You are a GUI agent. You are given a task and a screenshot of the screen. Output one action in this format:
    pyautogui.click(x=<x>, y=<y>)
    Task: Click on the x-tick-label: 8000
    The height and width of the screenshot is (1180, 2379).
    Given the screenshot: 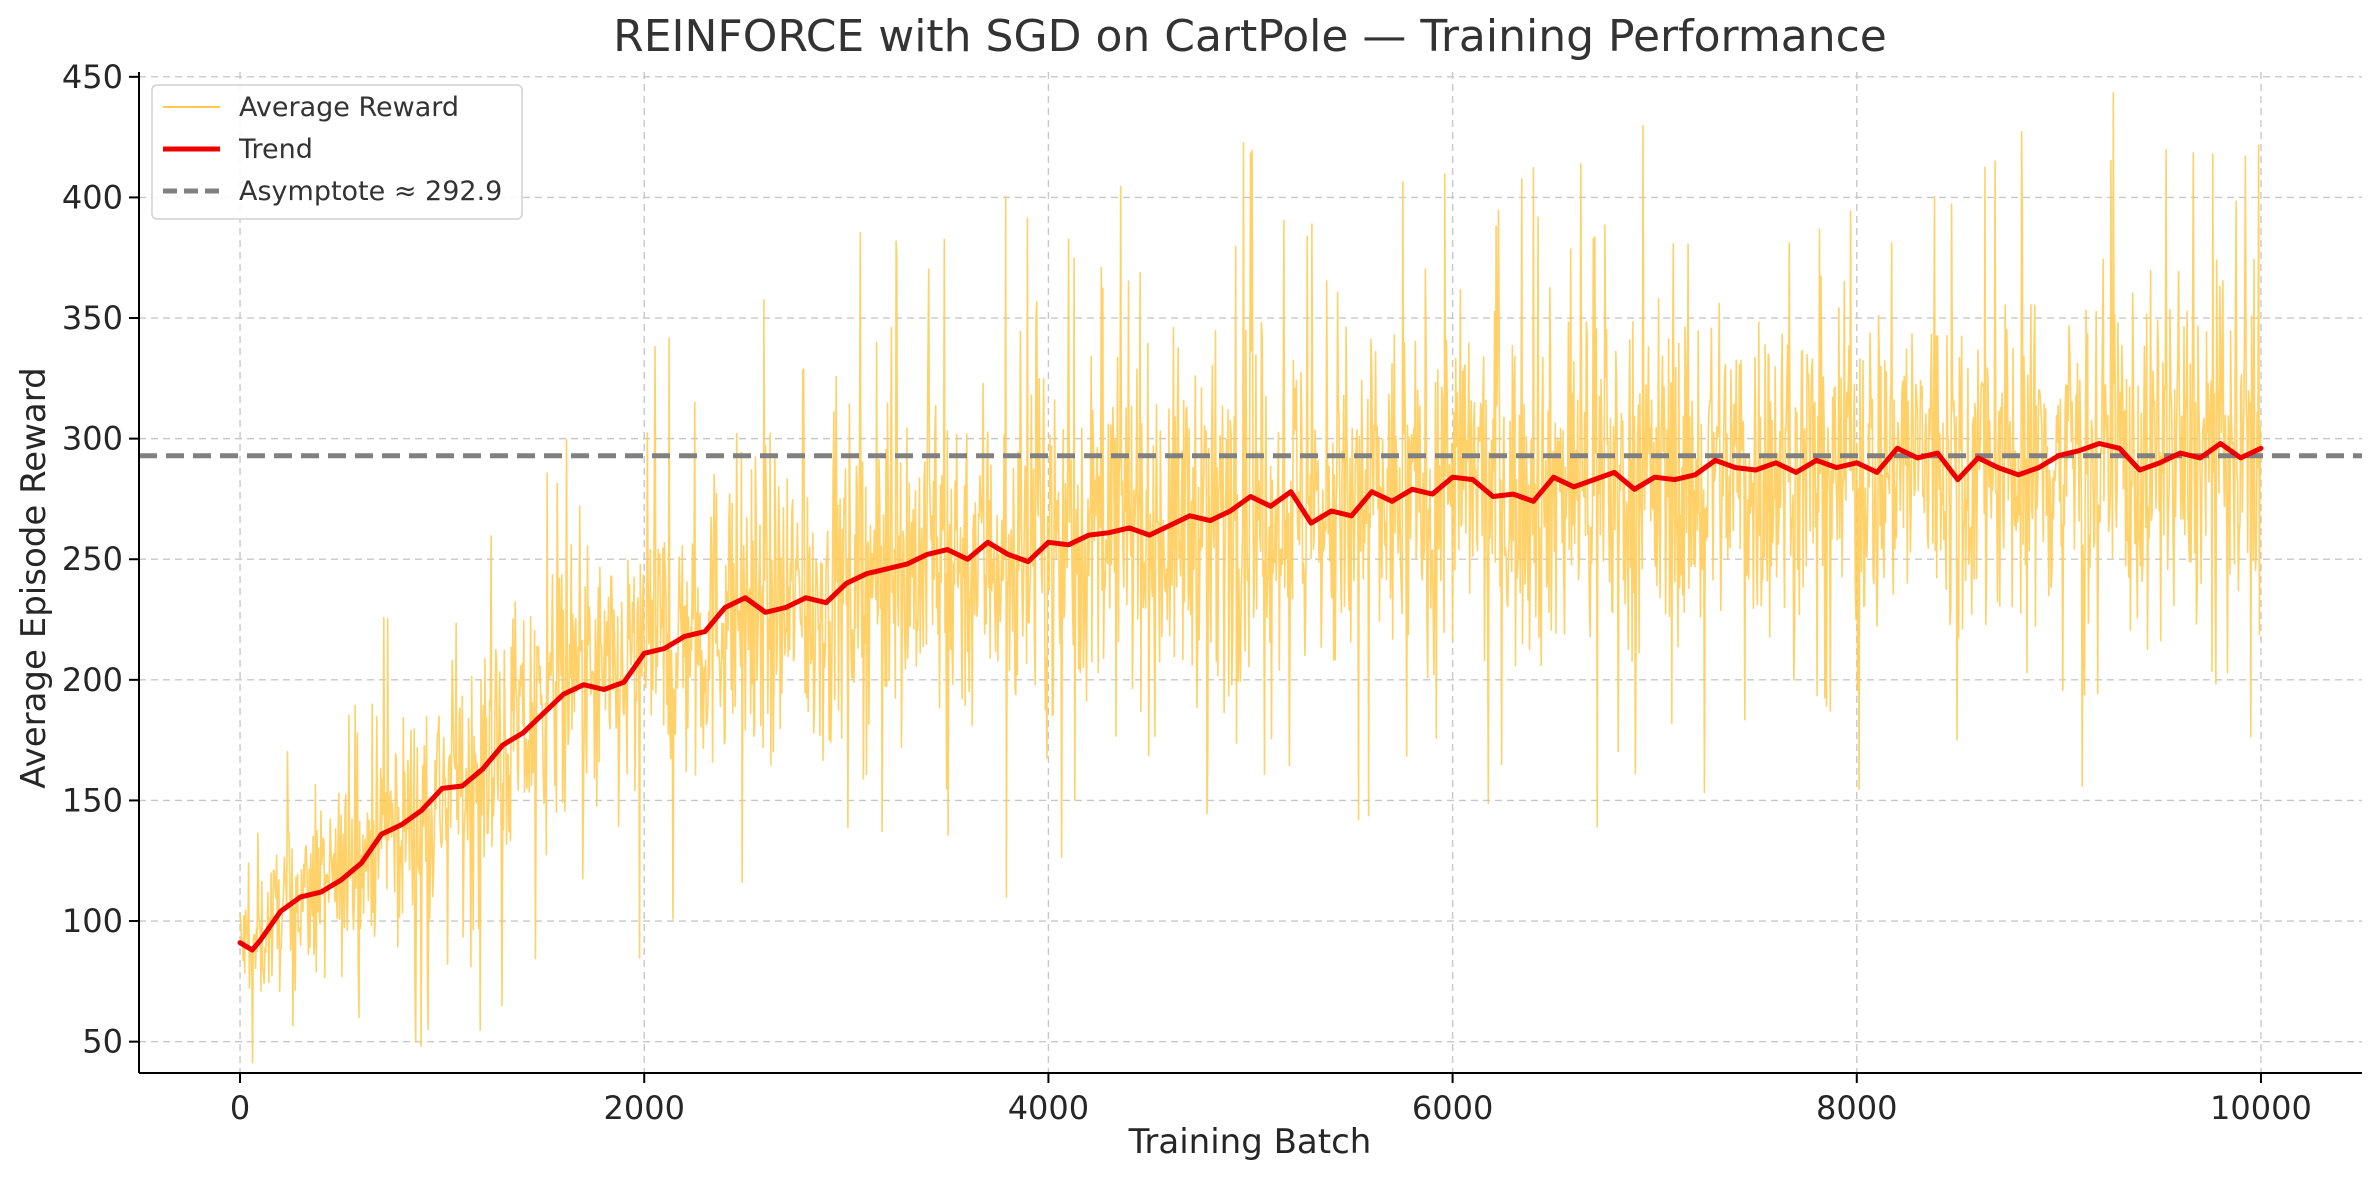 What is the action you would take?
    pyautogui.click(x=1856, y=1108)
    